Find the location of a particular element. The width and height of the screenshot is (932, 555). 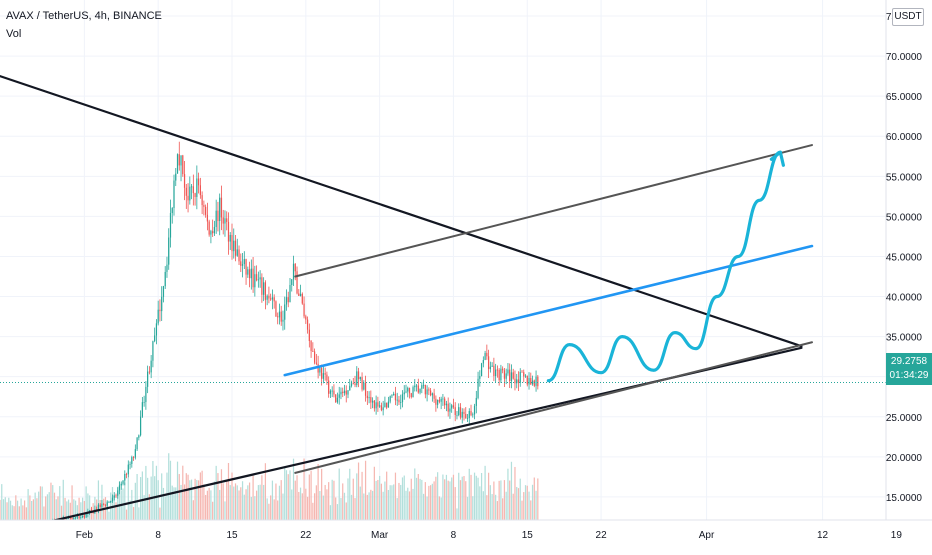

y-tick-label: 15.0000 is located at coordinates (904, 498).